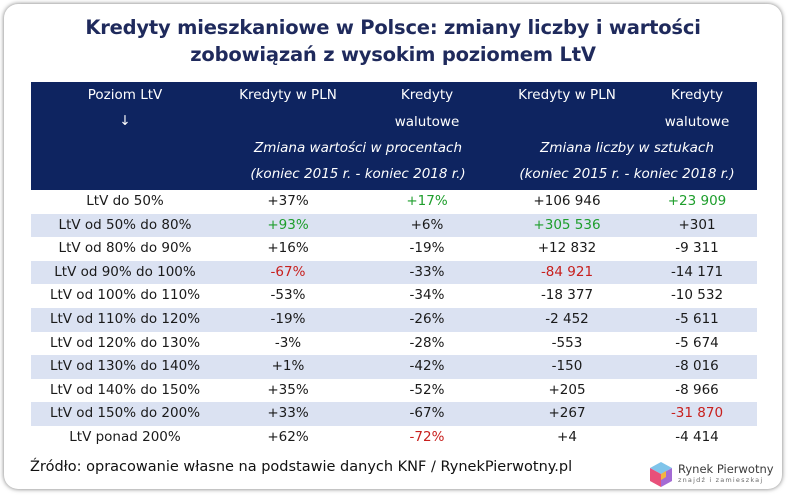 The width and height of the screenshot is (788, 495). I want to click on value-cell: +267, so click(567, 413).